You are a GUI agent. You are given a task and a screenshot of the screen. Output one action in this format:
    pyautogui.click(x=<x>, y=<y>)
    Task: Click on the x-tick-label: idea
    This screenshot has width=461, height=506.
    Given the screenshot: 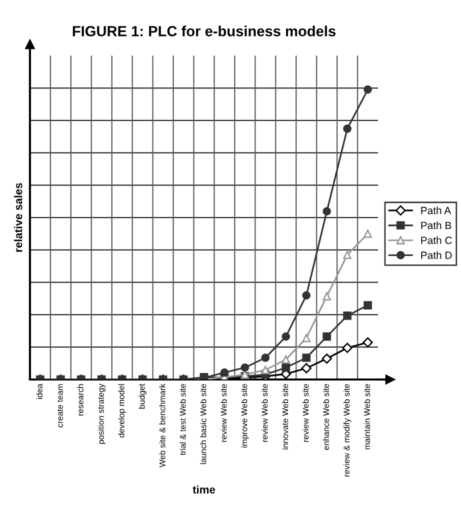 What is the action you would take?
    pyautogui.click(x=39, y=391)
    